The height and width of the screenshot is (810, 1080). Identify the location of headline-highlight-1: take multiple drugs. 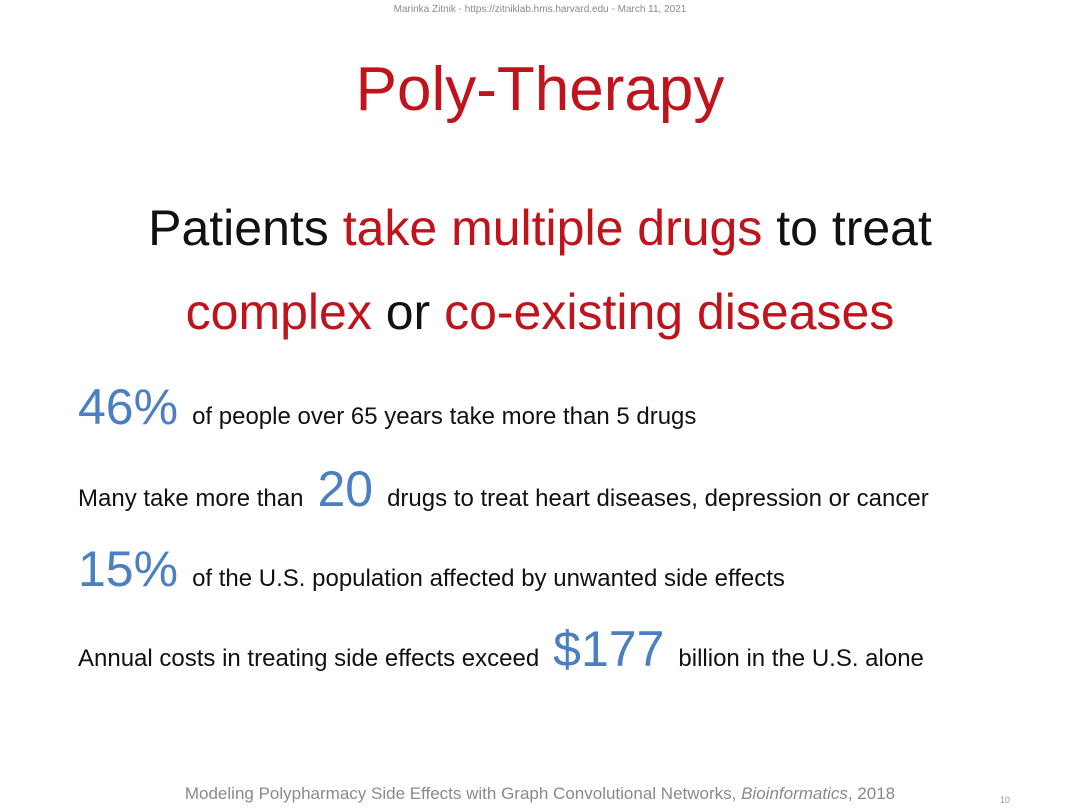
(552, 228).